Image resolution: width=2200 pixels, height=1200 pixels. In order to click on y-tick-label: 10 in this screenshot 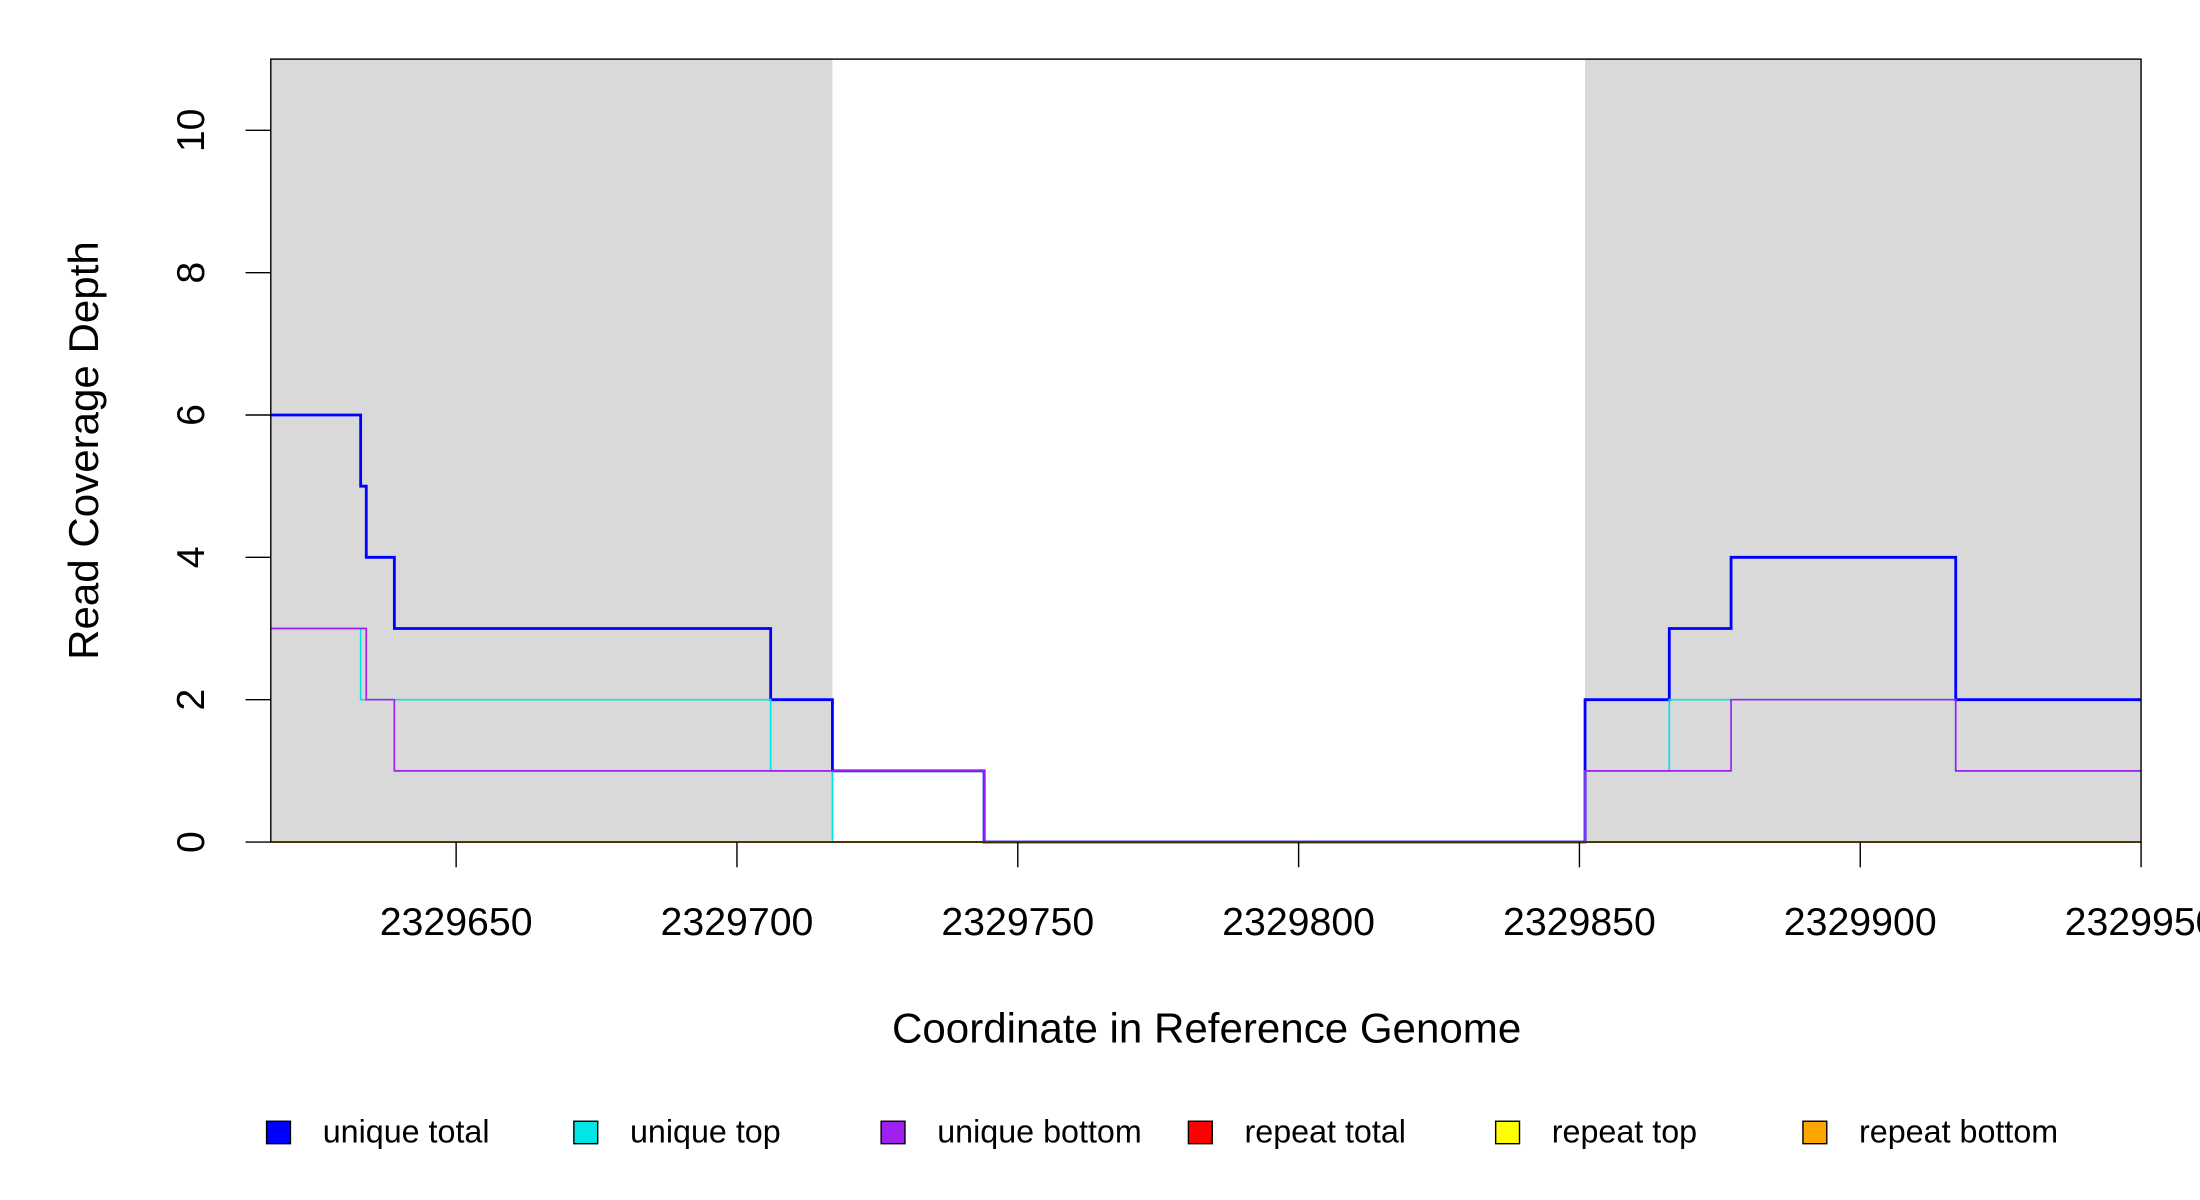, I will do `click(191, 130)`.